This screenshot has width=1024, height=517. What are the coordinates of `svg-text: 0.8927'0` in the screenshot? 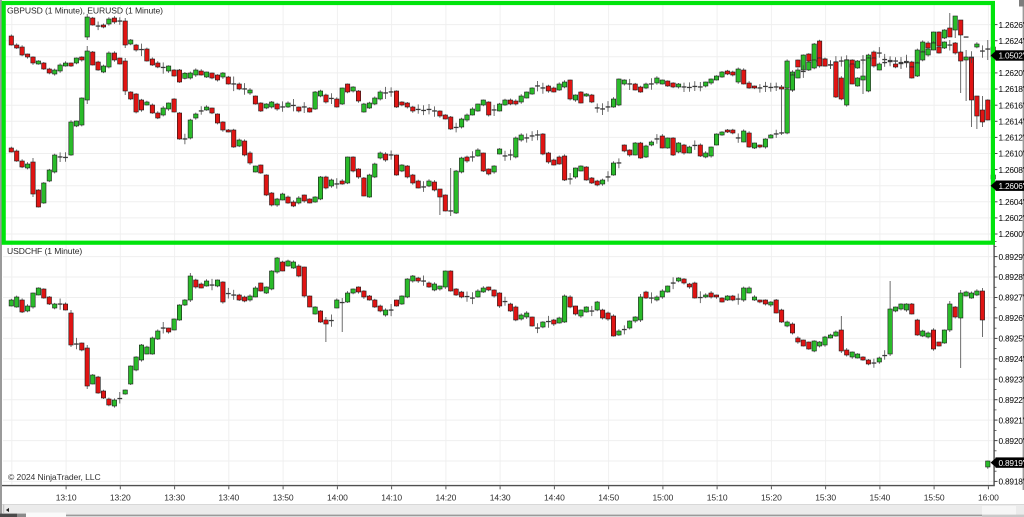 It's located at (1011, 298).